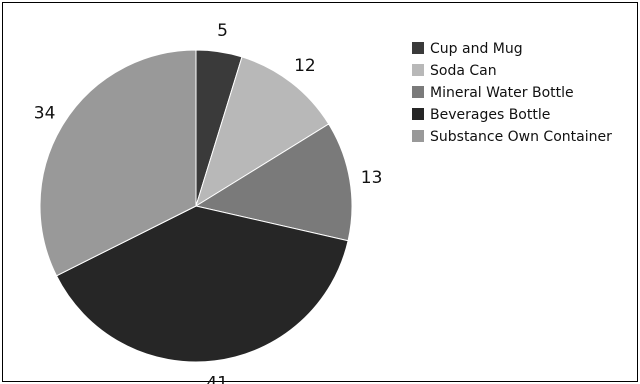 The width and height of the screenshot is (640, 384). I want to click on legend-swatch-mineral-water-bottle, so click(418, 92).